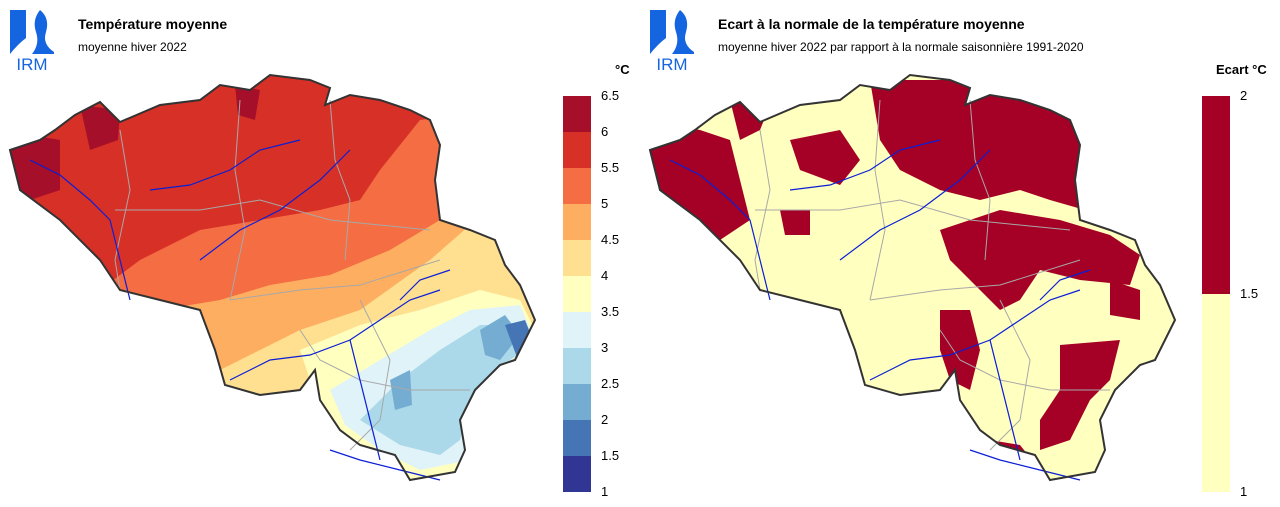  Describe the element at coordinates (610, 311) in the screenshot. I see `legend-tick-label: 3.5` at that location.